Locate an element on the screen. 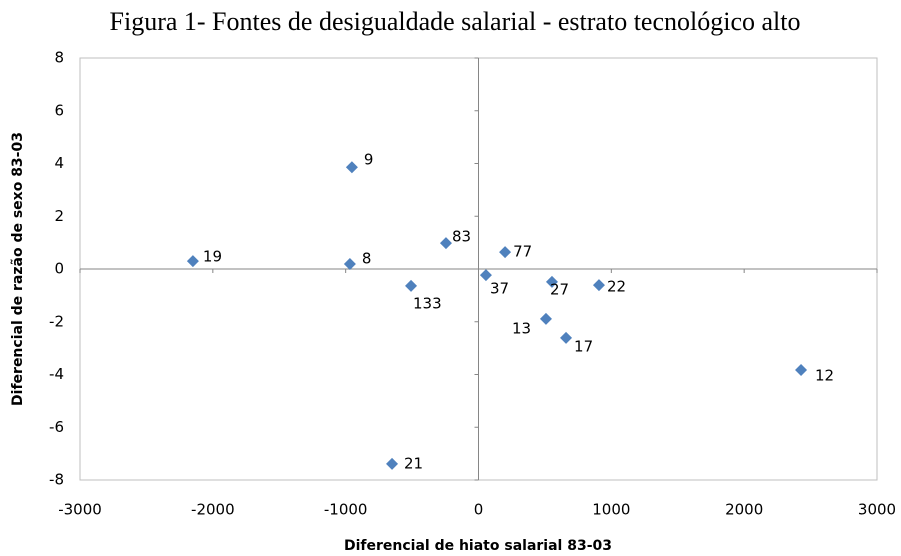 The image size is (901, 556). x-tick-label: -1000 is located at coordinates (346, 510).